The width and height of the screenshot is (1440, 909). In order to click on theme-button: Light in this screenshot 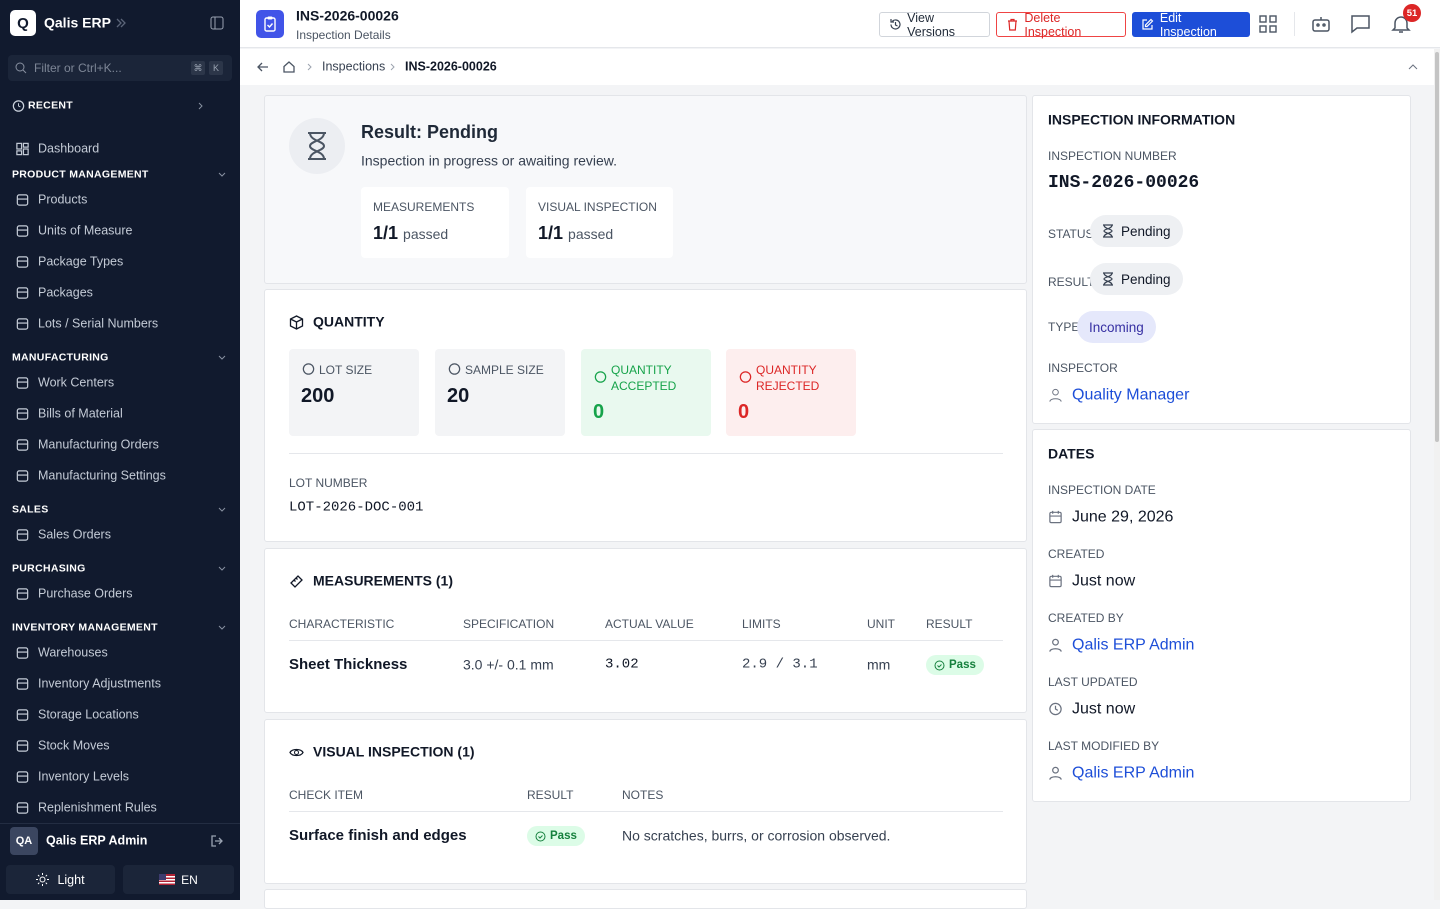, I will do `click(60, 879)`.